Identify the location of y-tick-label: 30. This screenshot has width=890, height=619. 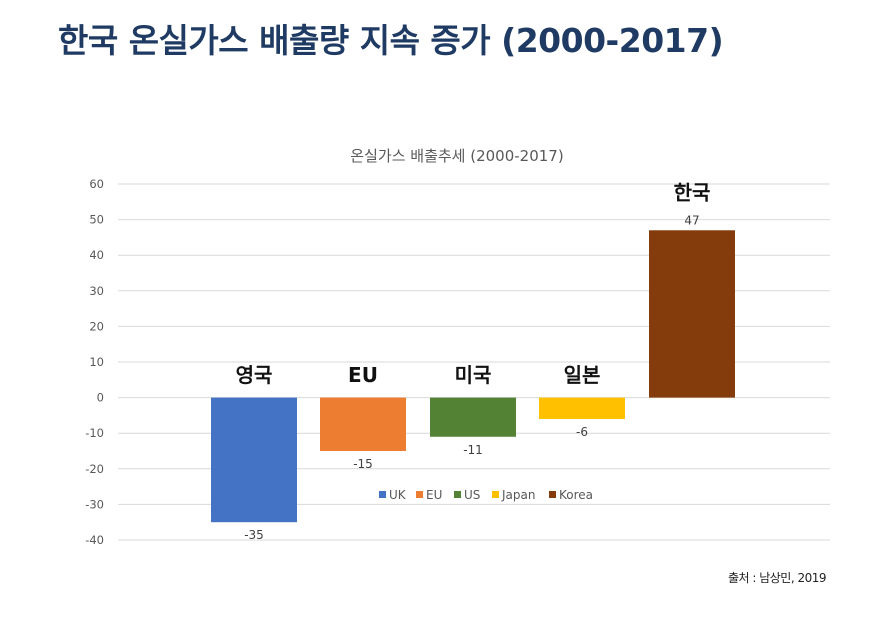
(96, 291).